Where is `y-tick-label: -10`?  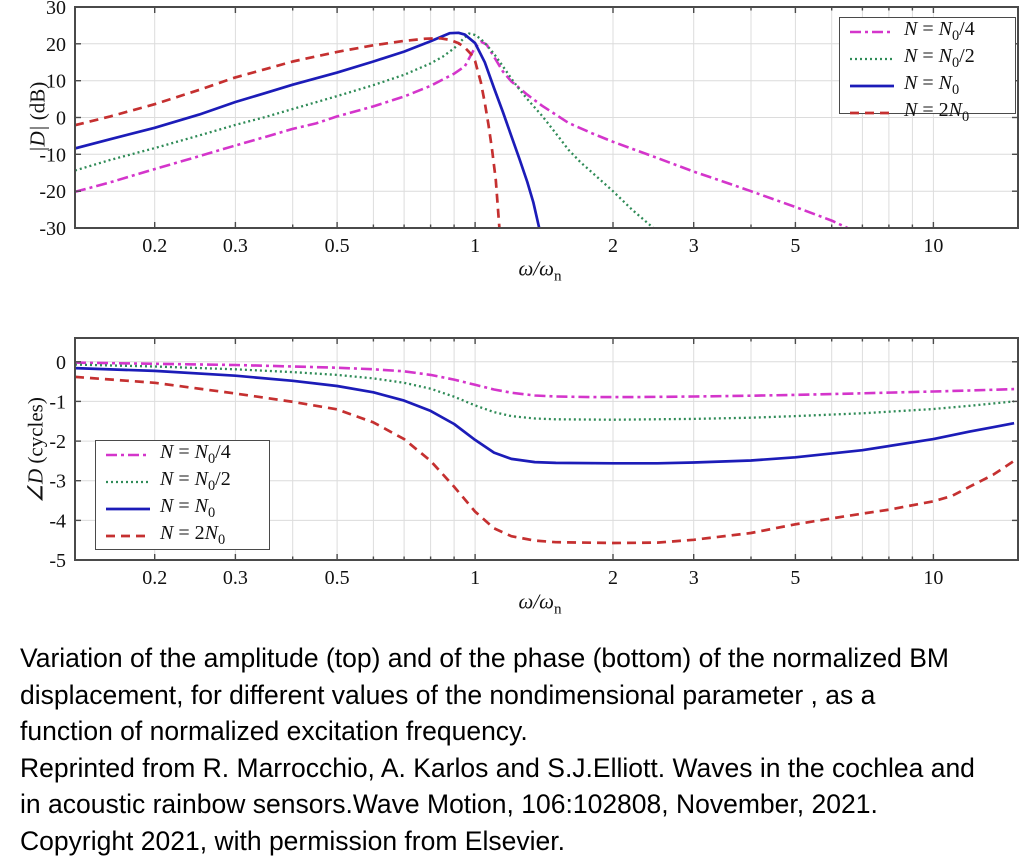 y-tick-label: -10 is located at coordinates (52, 155).